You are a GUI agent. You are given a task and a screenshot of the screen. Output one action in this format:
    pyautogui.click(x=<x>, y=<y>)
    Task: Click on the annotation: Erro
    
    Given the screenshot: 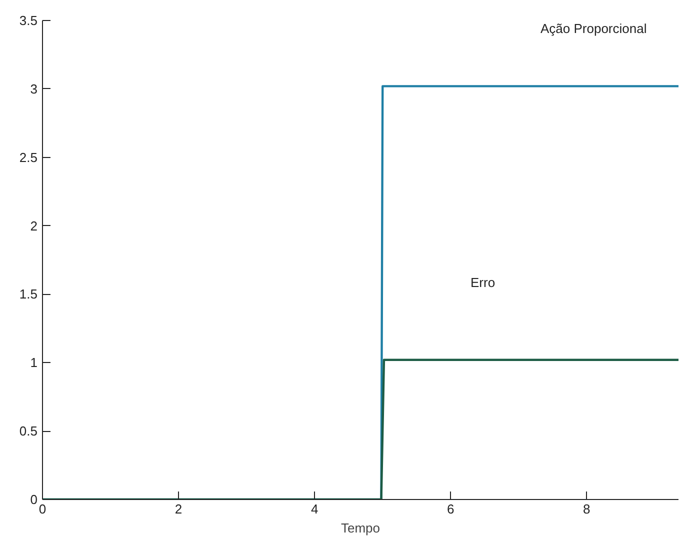 What is the action you would take?
    pyautogui.click(x=483, y=282)
    